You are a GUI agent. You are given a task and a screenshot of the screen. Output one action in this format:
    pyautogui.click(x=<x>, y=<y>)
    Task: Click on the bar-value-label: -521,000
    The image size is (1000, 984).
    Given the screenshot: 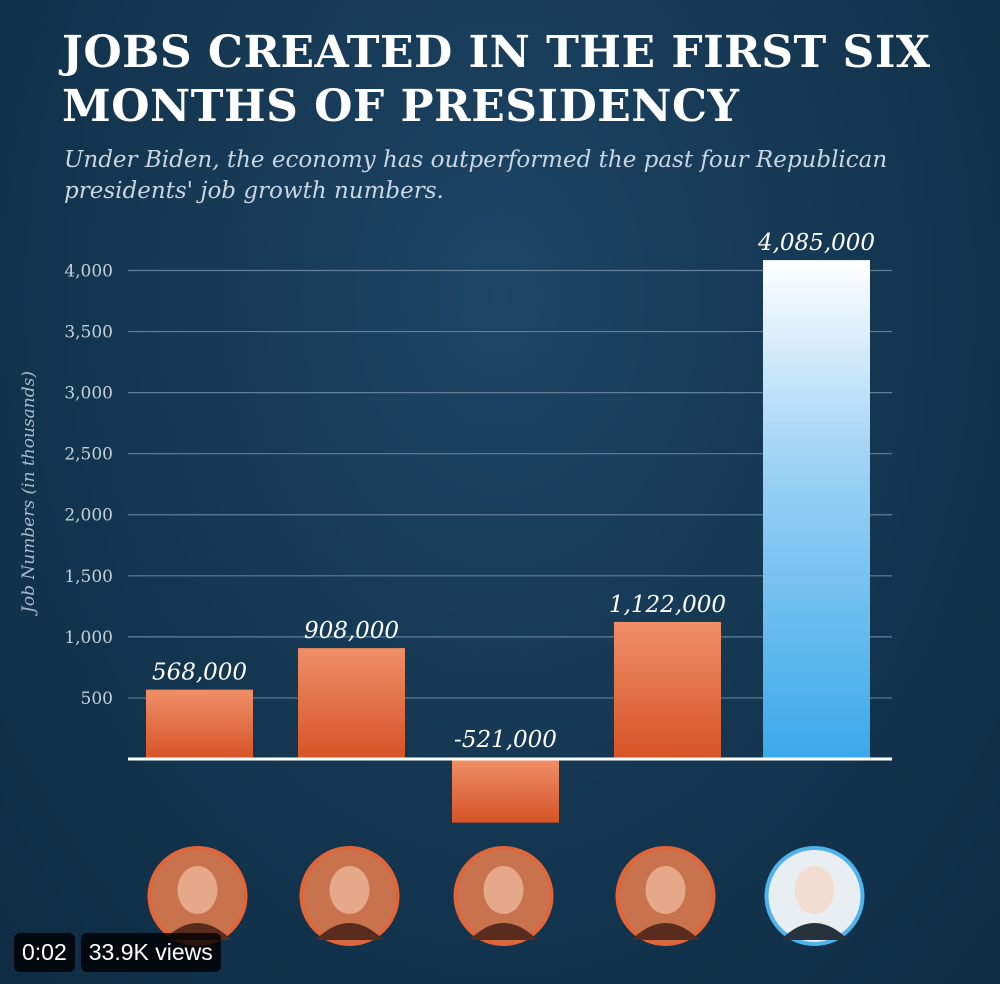 What is the action you would take?
    pyautogui.click(x=505, y=740)
    